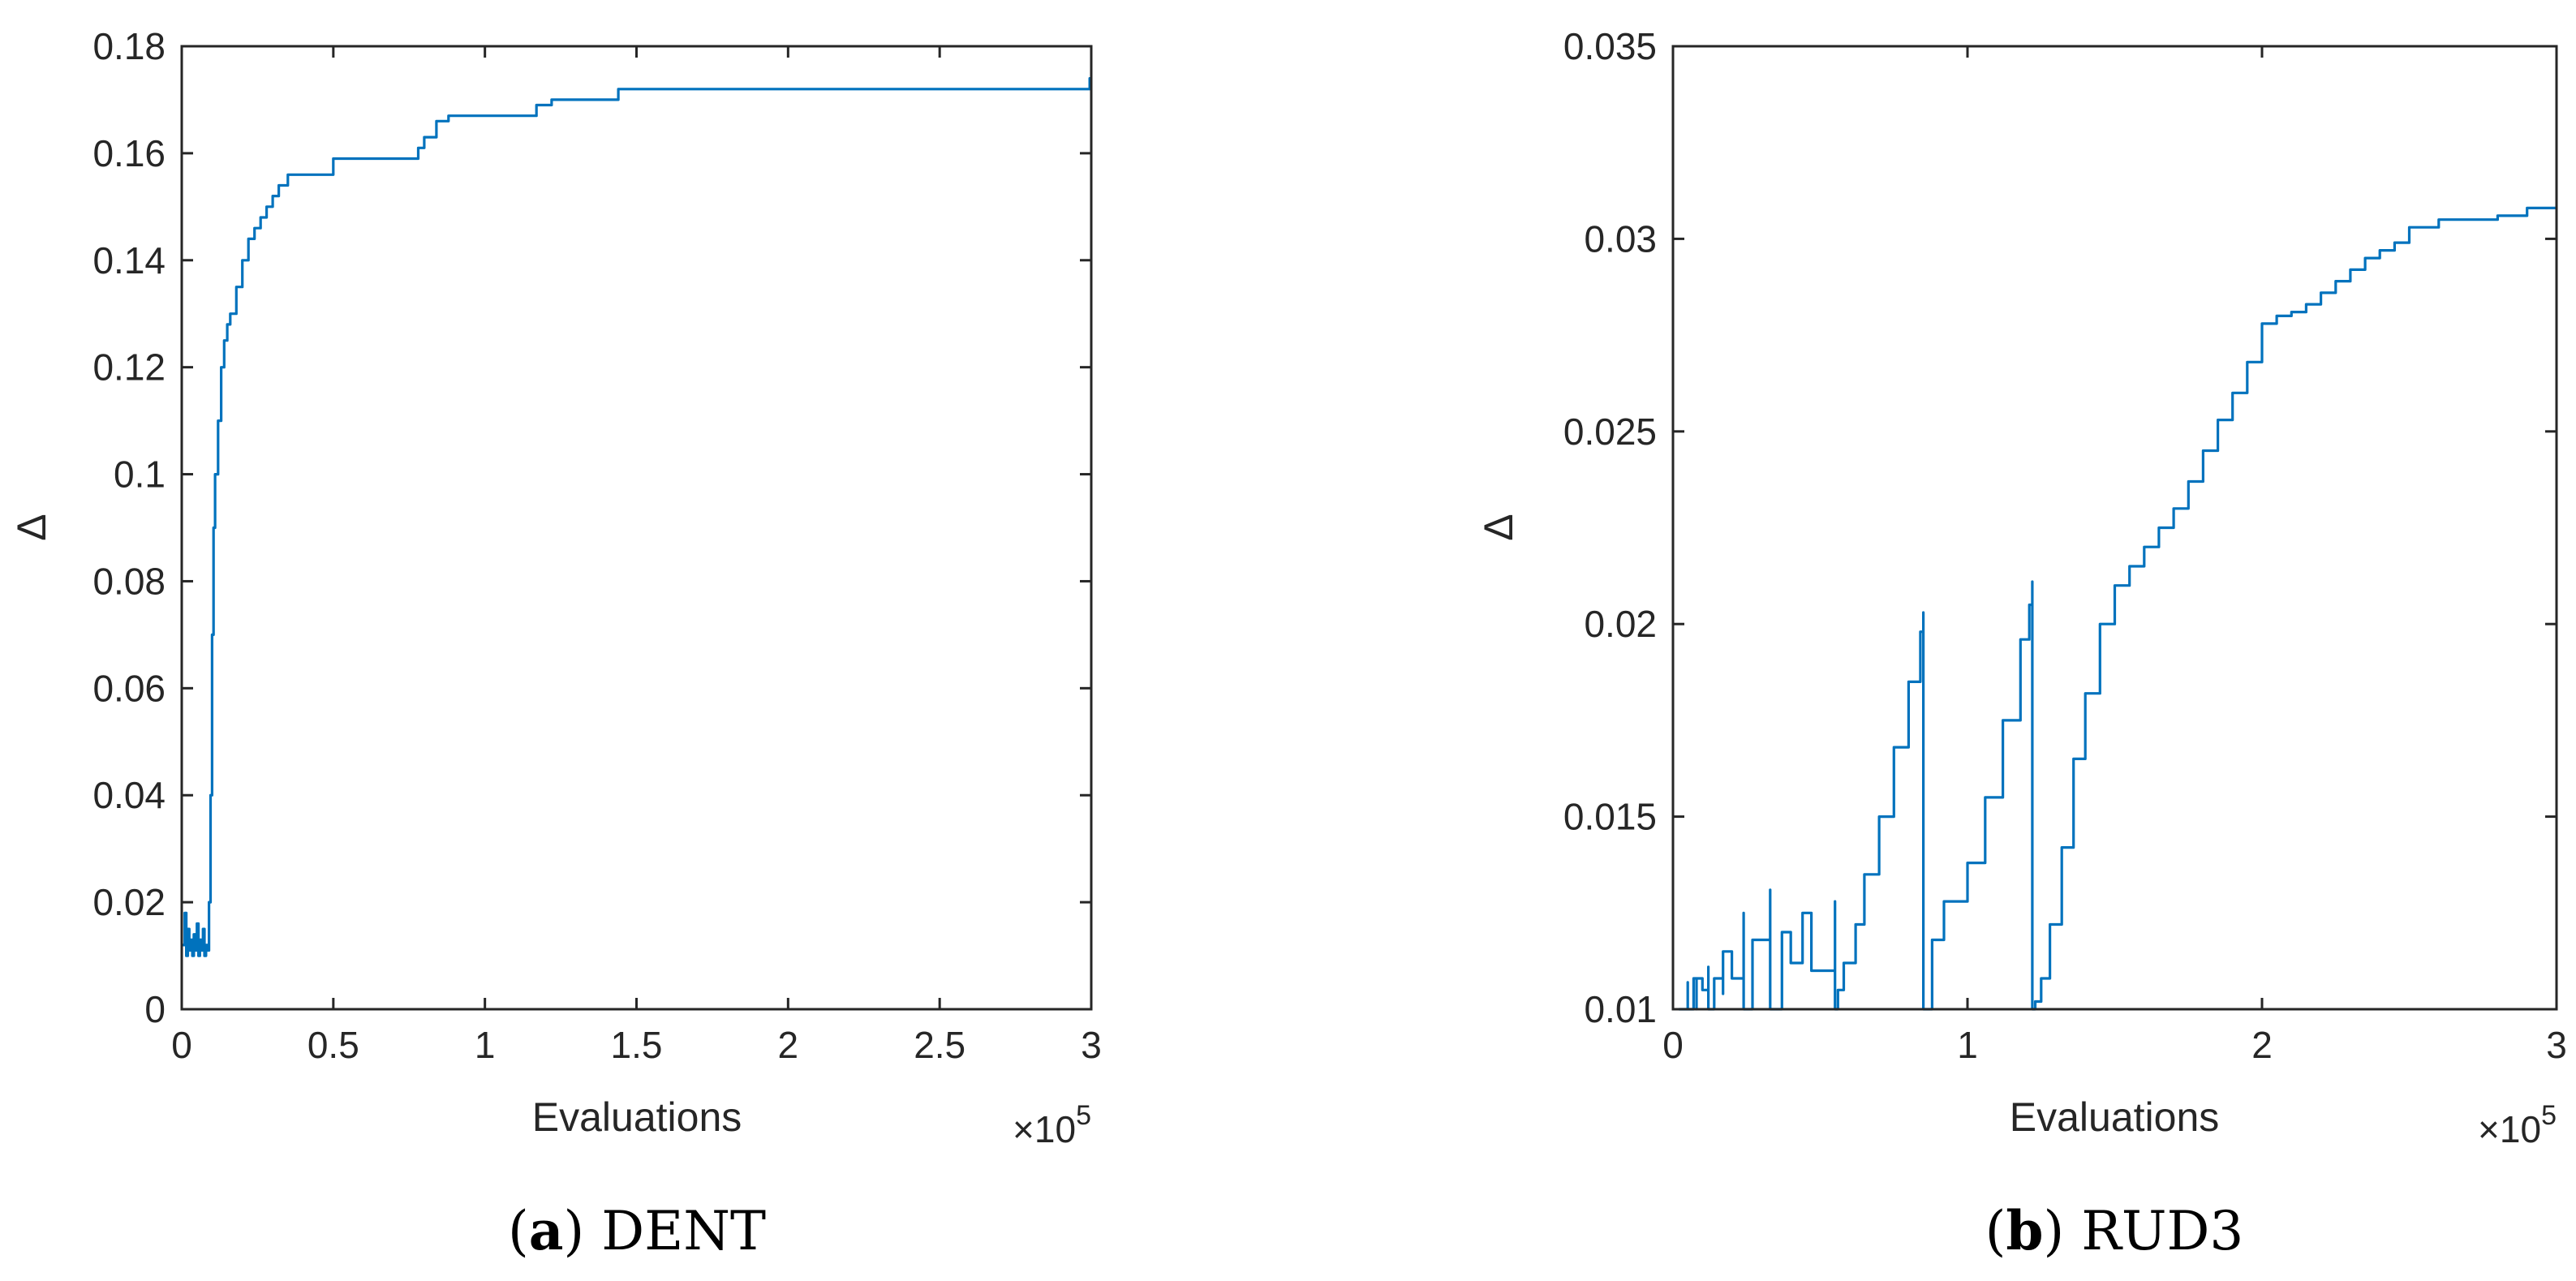 The height and width of the screenshot is (1281, 2576). Describe the element at coordinates (637, 1045) in the screenshot. I see `x-tick-label: 1.5` at that location.